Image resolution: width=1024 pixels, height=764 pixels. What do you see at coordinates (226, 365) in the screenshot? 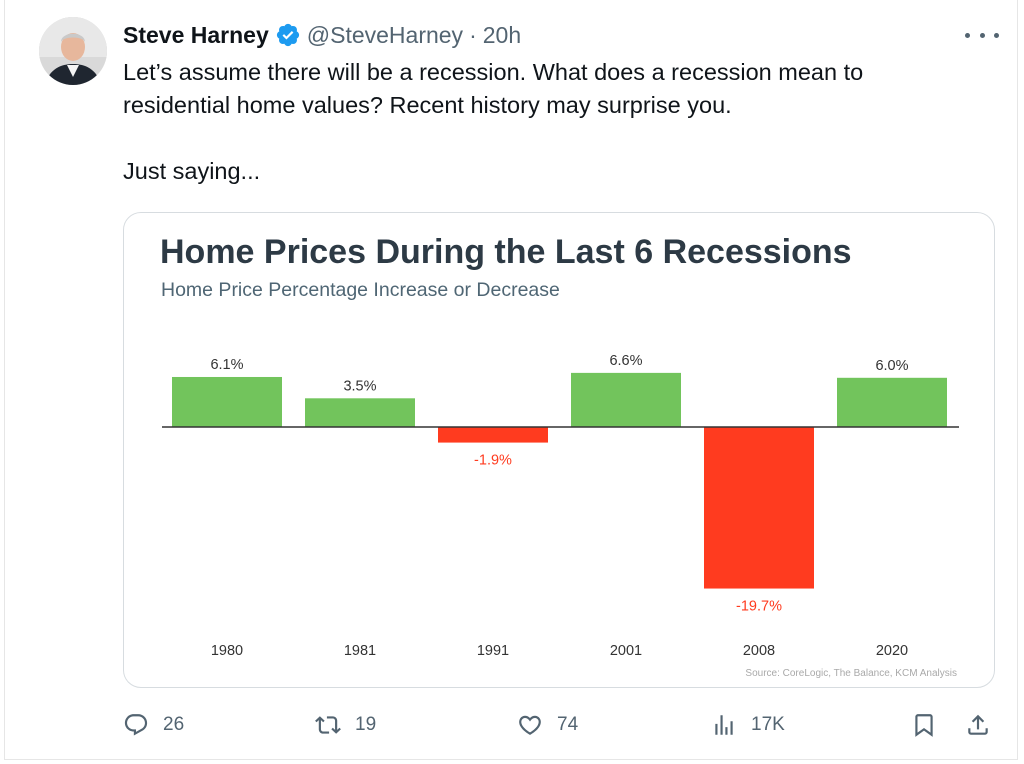
I see `data-label-1980: 6.1%` at bounding box center [226, 365].